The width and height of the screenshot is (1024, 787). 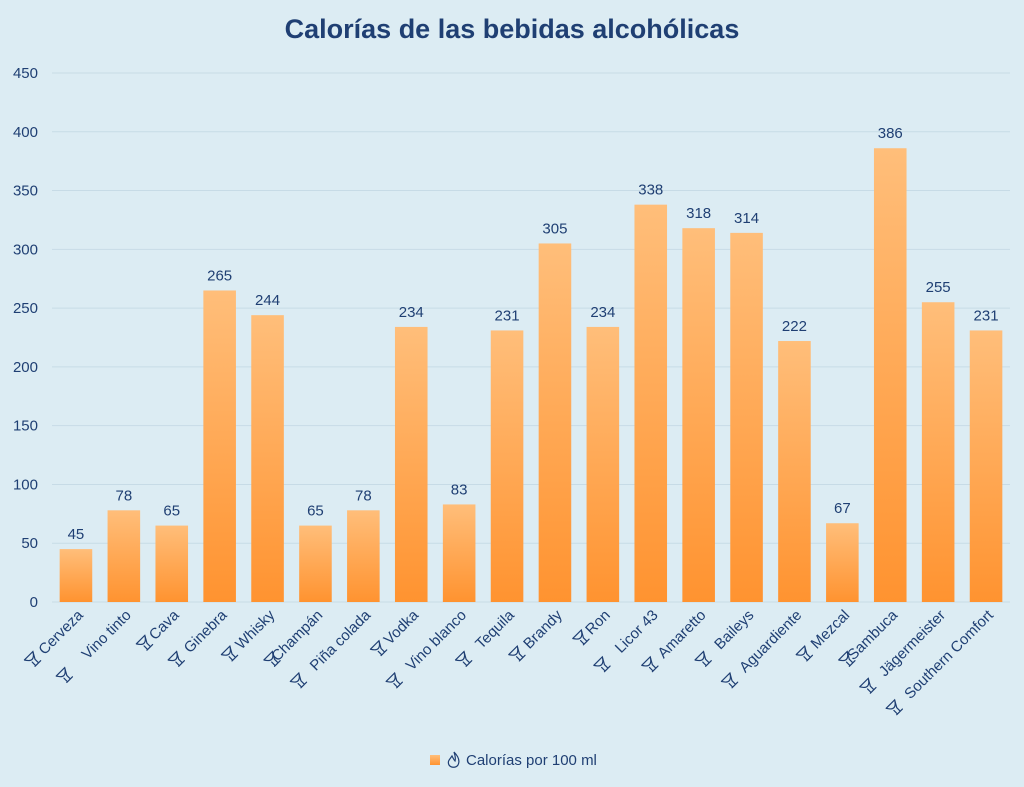 What do you see at coordinates (842, 508) in the screenshot?
I see `data-label: 67` at bounding box center [842, 508].